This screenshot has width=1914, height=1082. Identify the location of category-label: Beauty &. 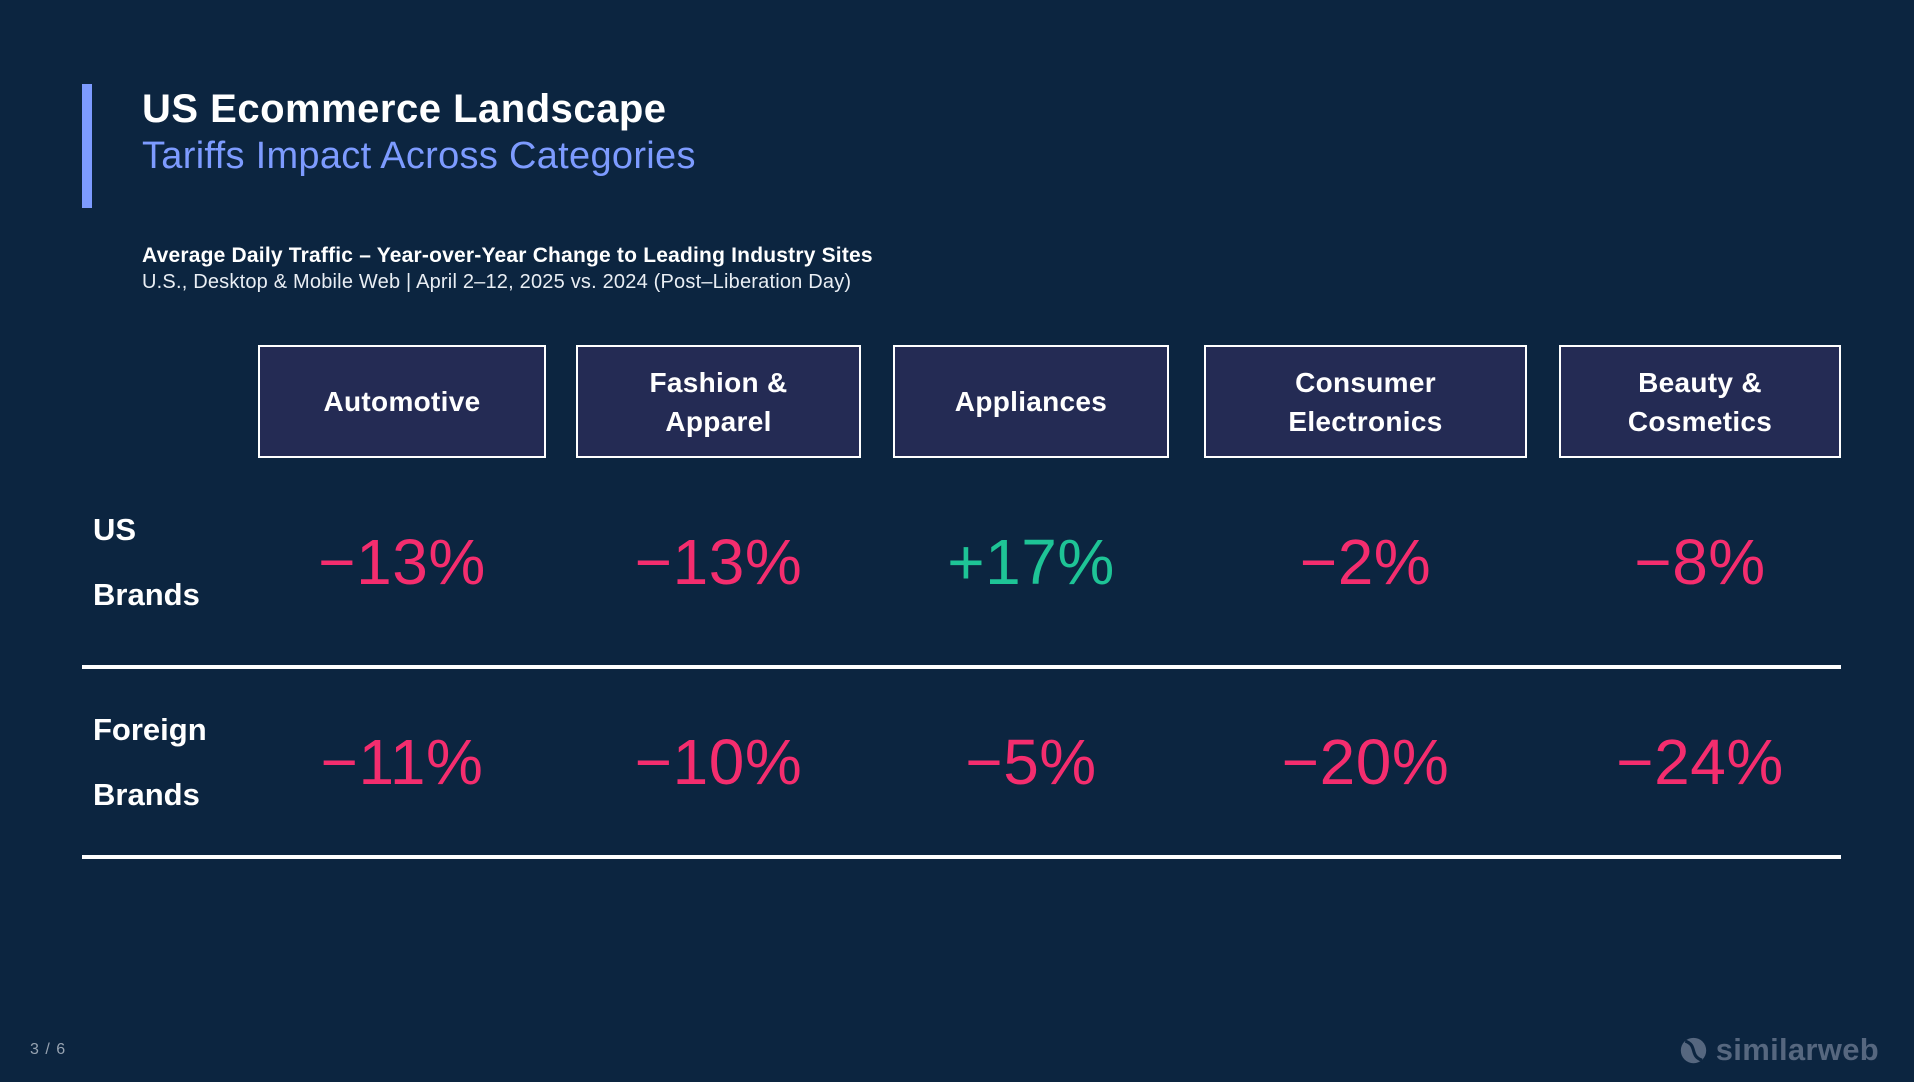
(1700, 382).